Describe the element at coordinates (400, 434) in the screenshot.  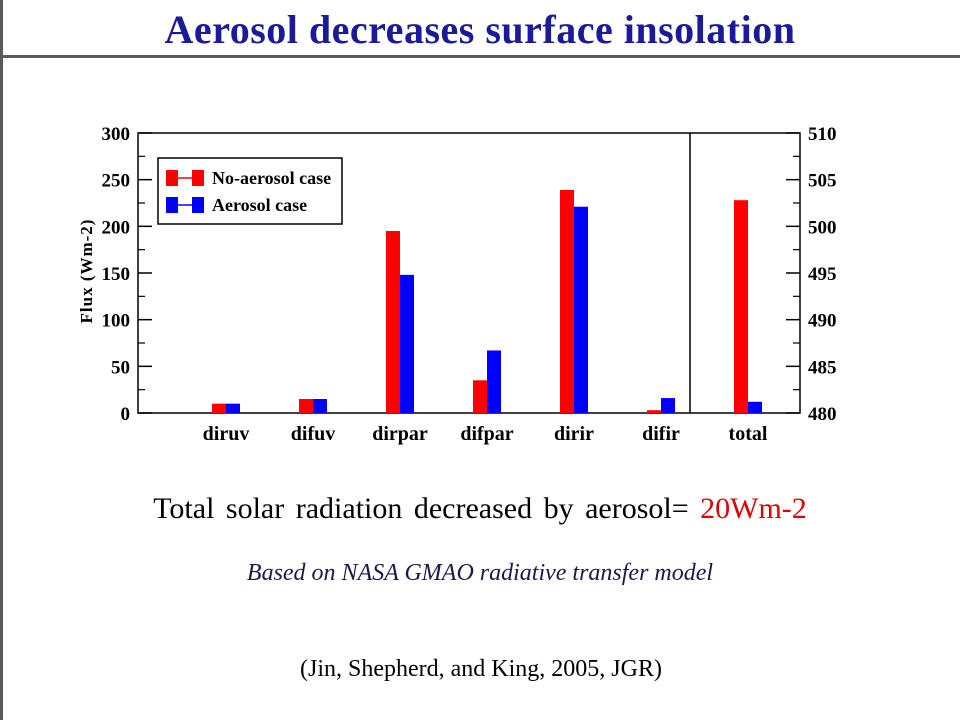
I see `category-label-dirpar: dirpar` at that location.